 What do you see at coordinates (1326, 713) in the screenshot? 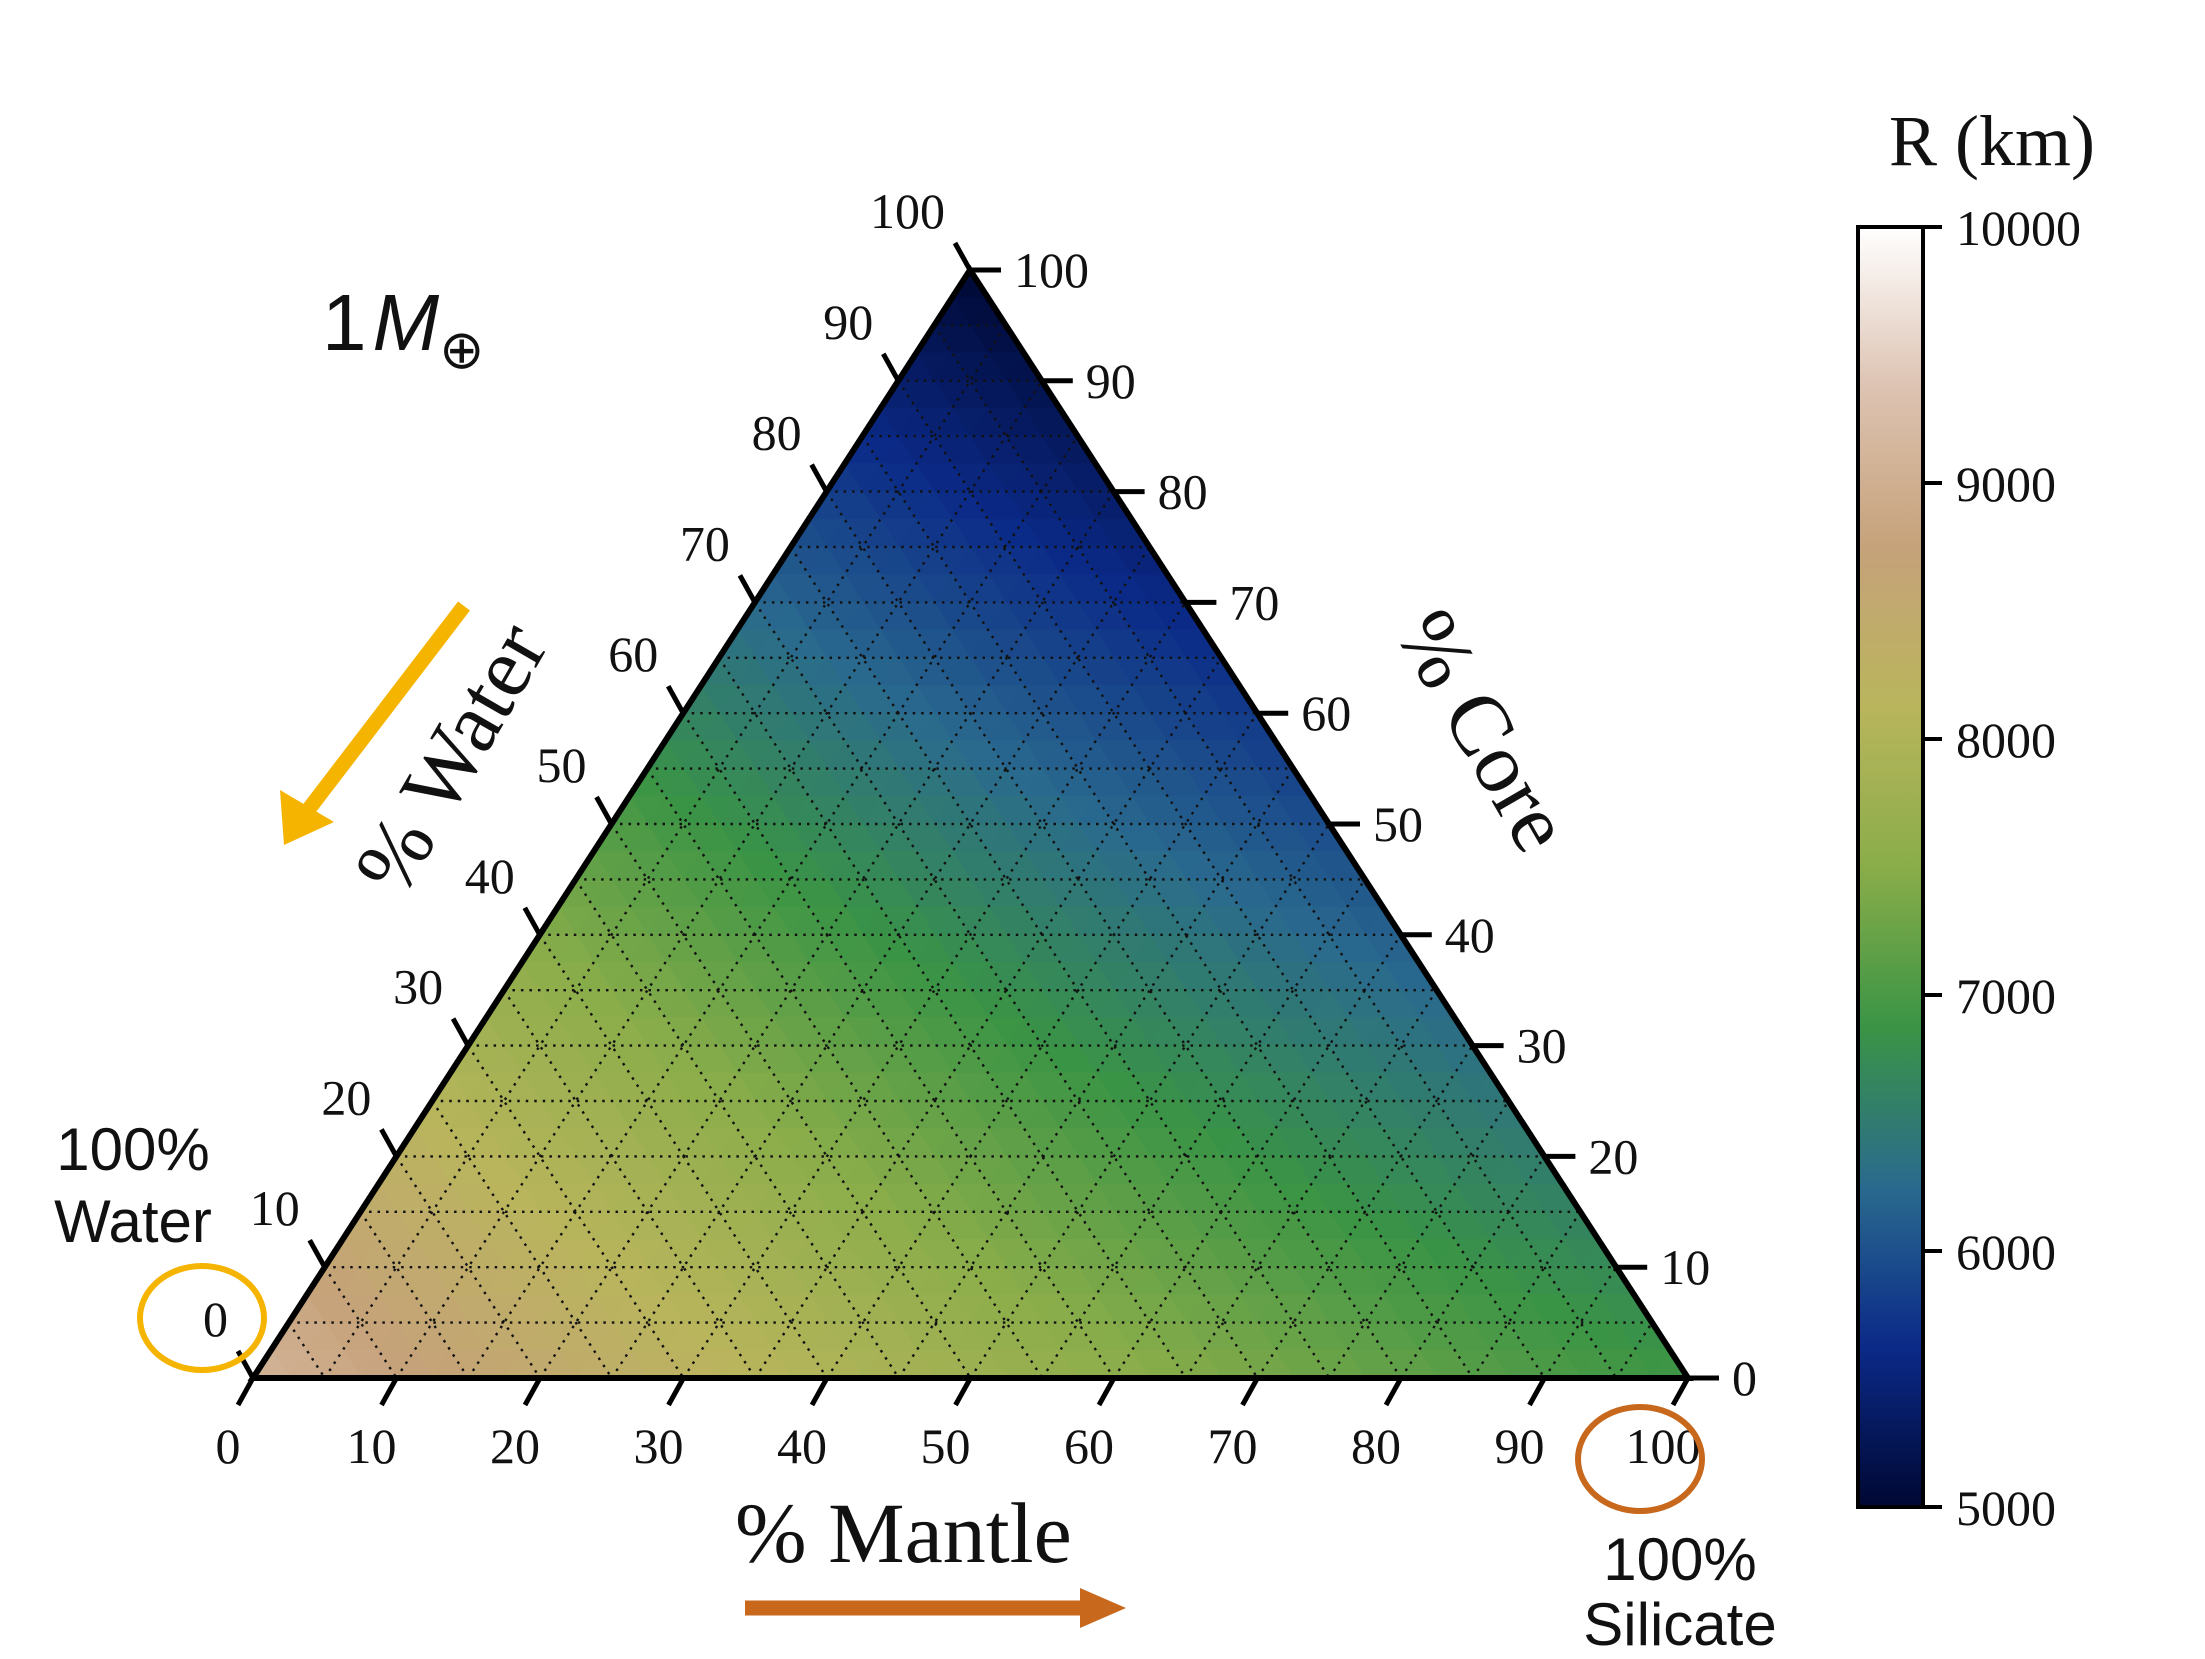
I see `right-tick-label: 60` at bounding box center [1326, 713].